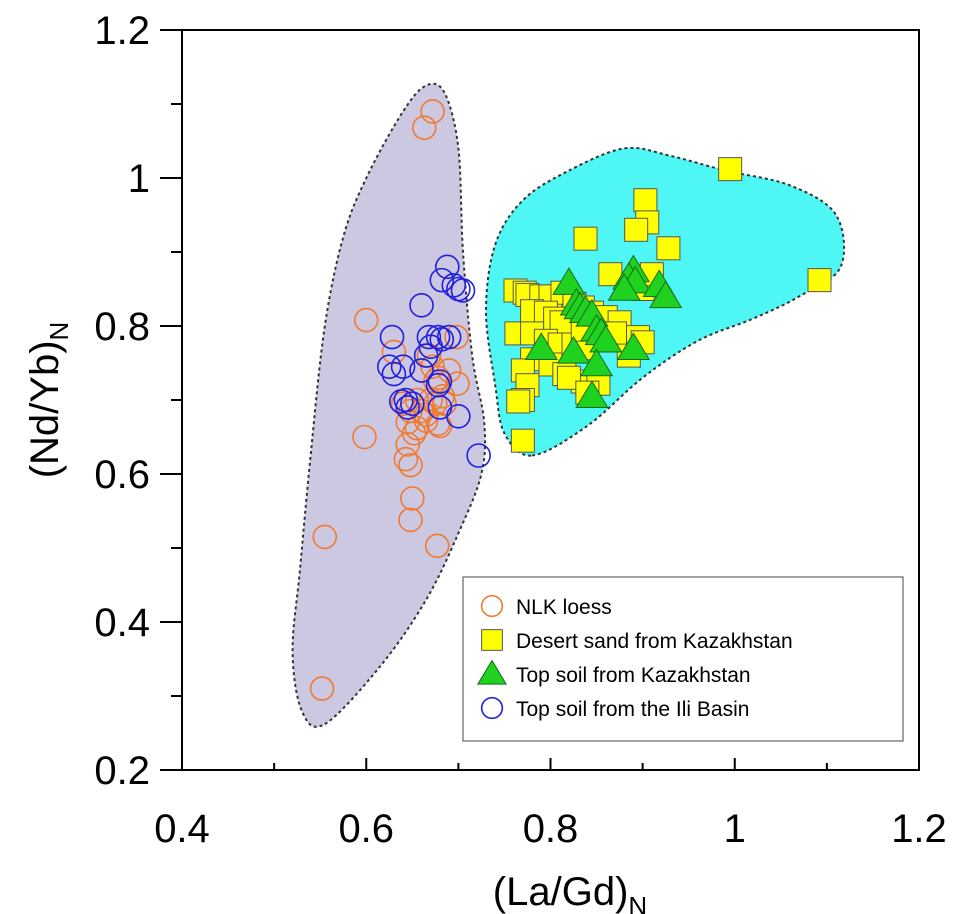 This screenshot has height=914, width=961. I want to click on x-tick-label: 1.2, so click(919, 829).